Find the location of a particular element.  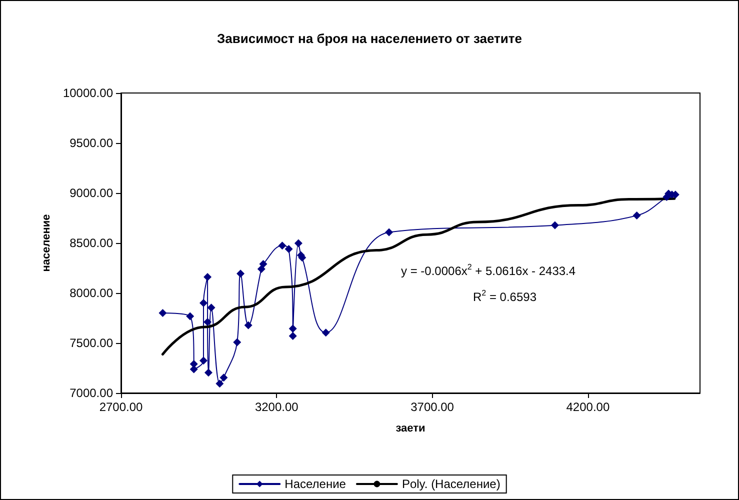

legend-label: Население is located at coordinates (315, 484).